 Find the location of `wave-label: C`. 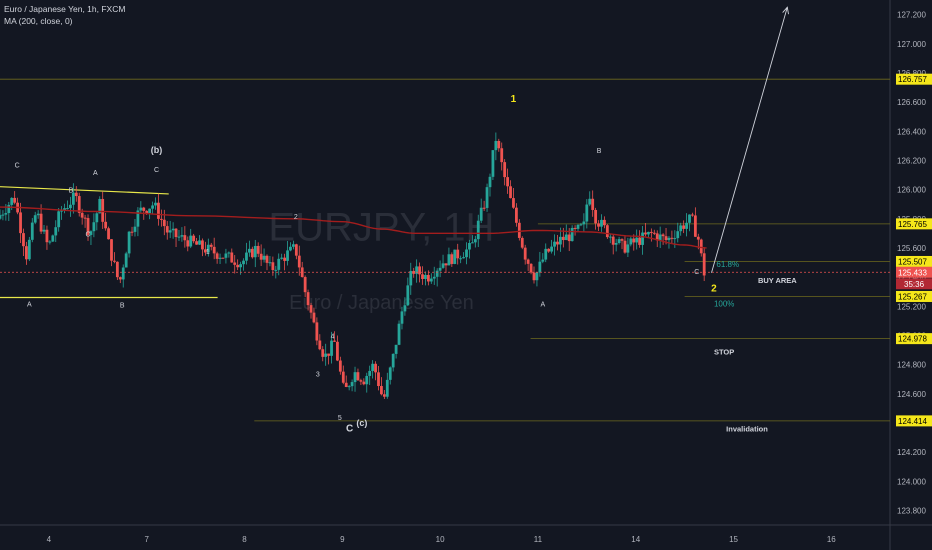

wave-label: C is located at coordinates (349, 429).